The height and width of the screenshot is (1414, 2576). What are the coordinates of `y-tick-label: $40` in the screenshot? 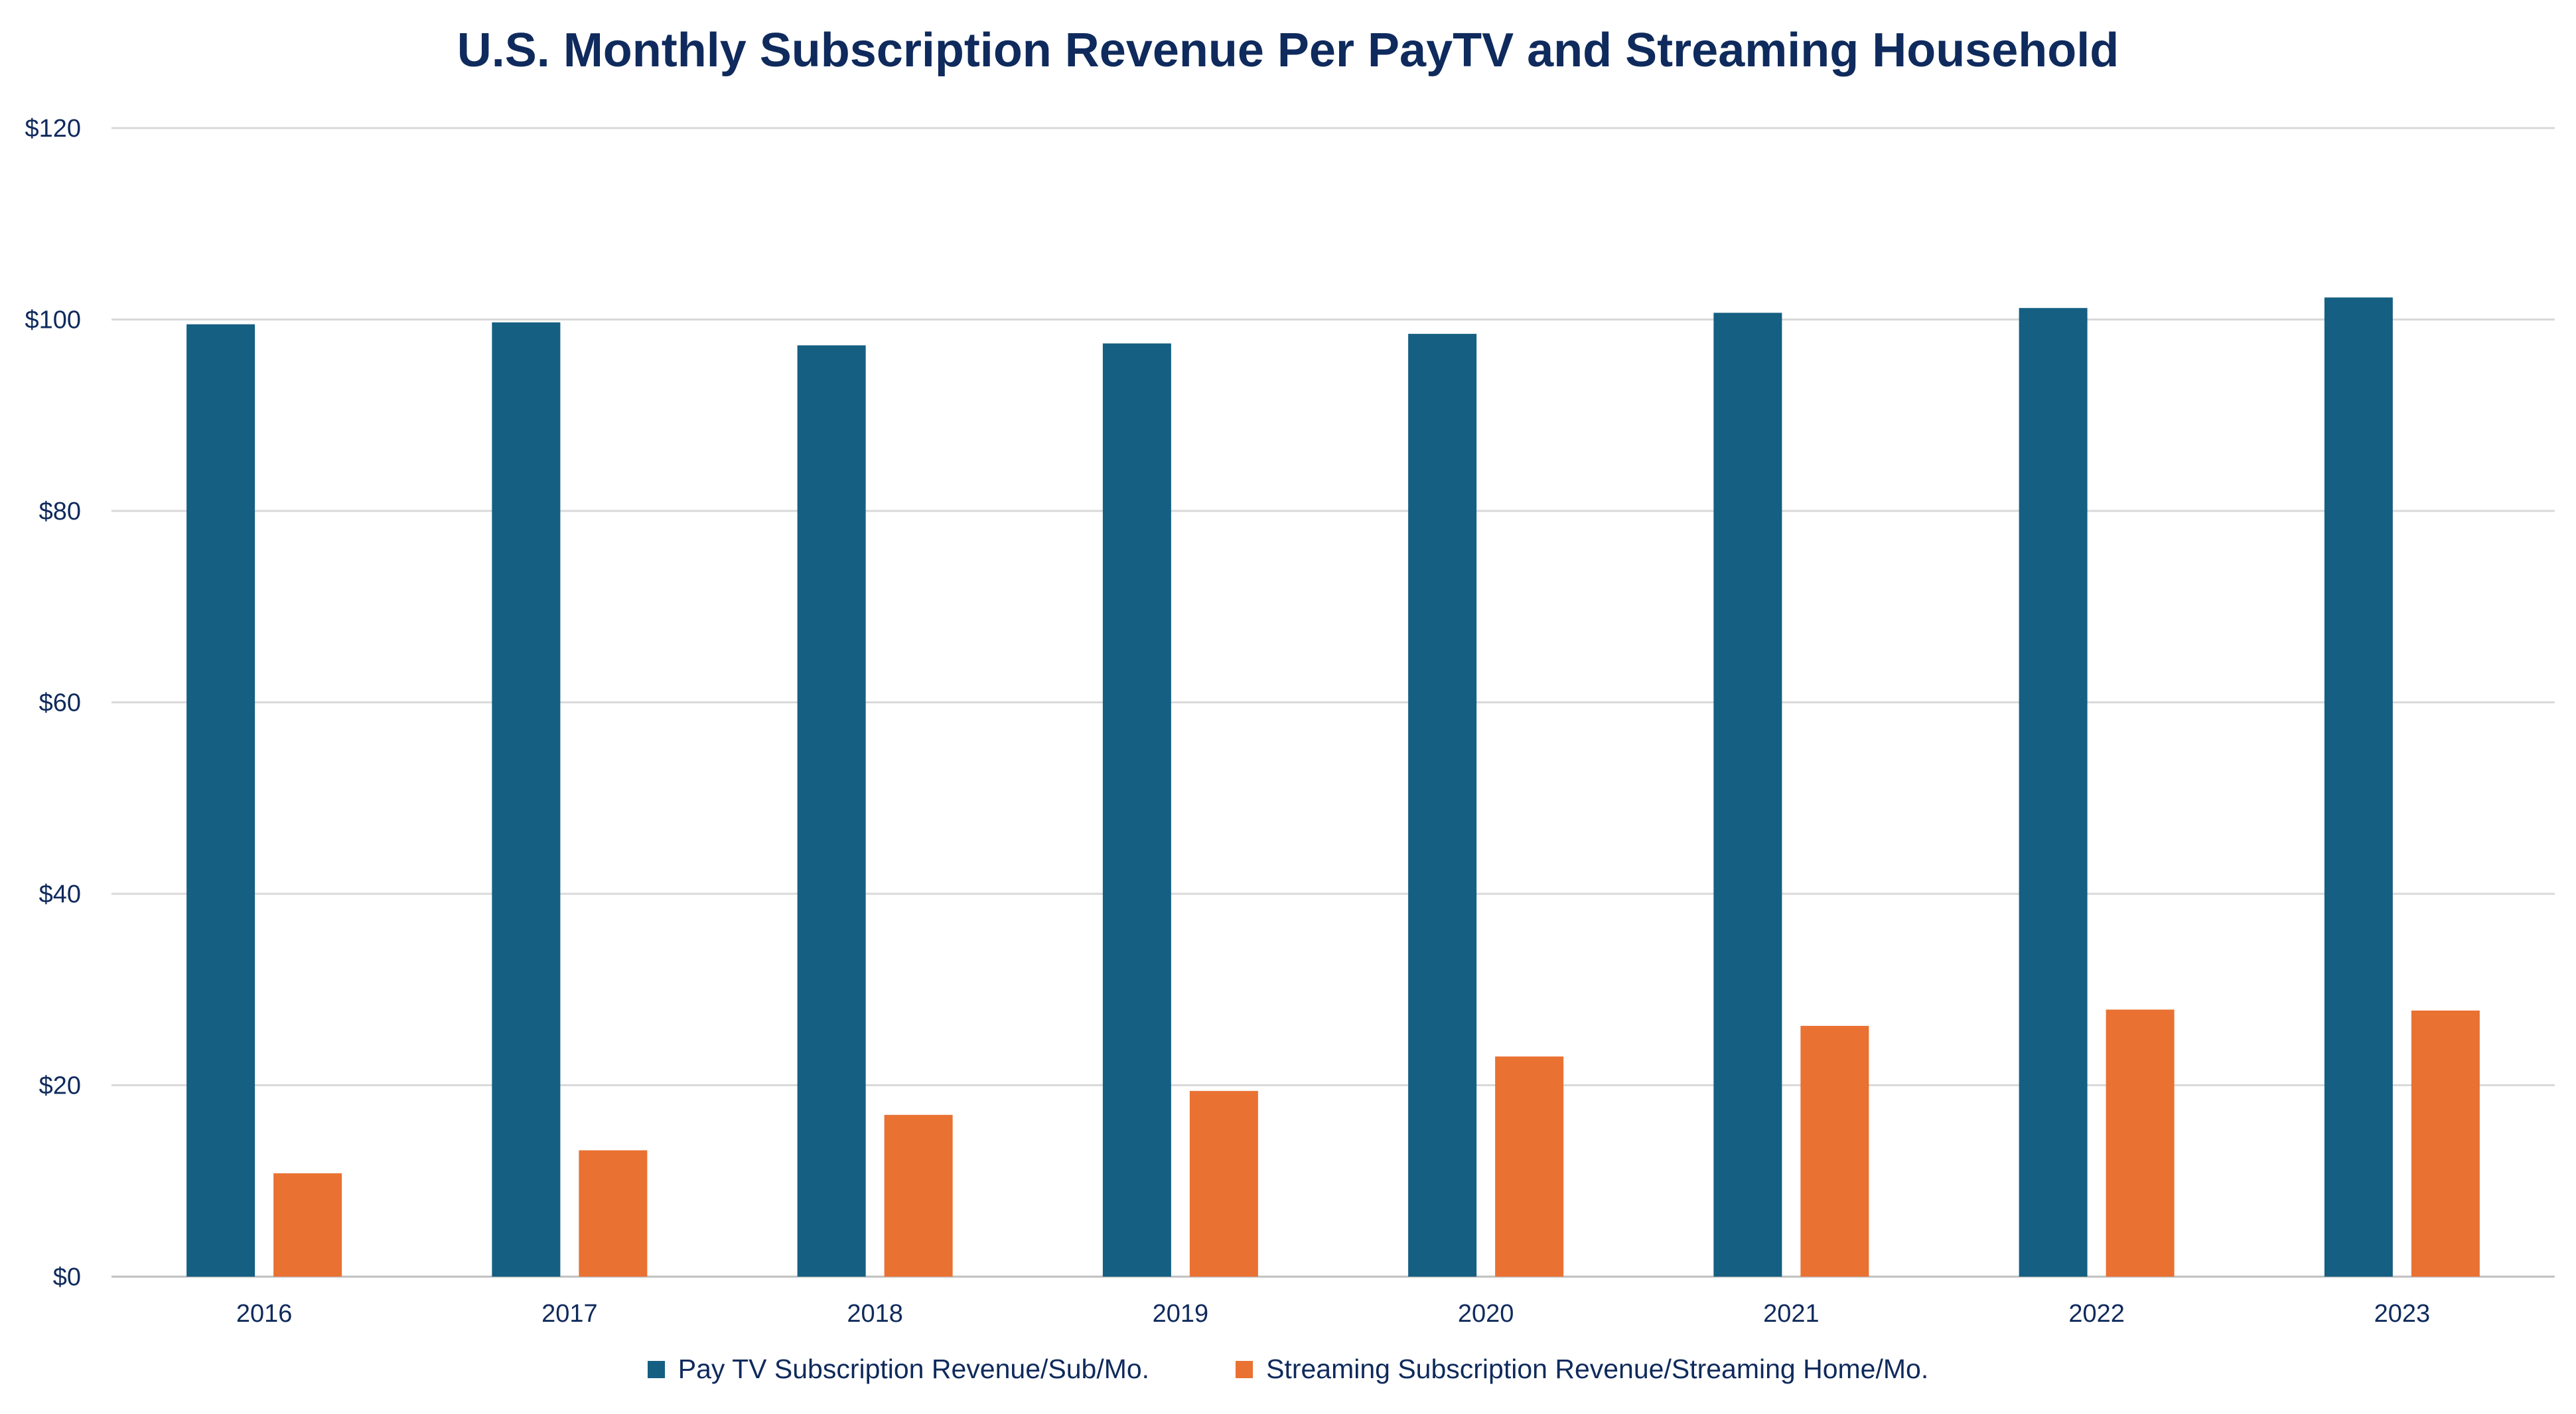 It's located at (60, 894).